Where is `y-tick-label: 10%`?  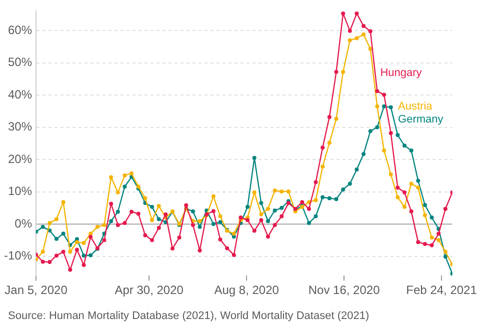 y-tick-label: 10% is located at coordinates (20, 191).